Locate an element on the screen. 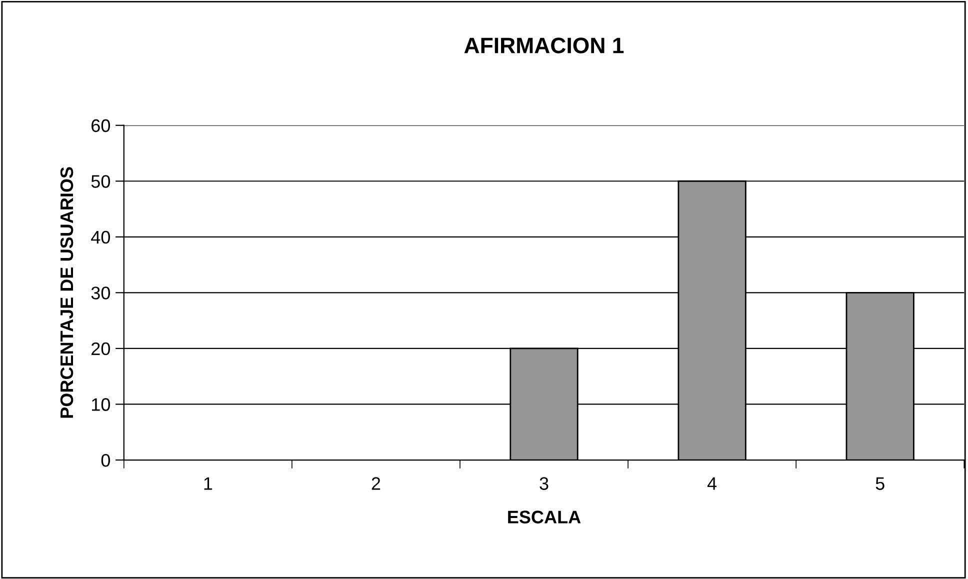 The height and width of the screenshot is (579, 968). y-tick-label: 30 is located at coordinates (100, 293).